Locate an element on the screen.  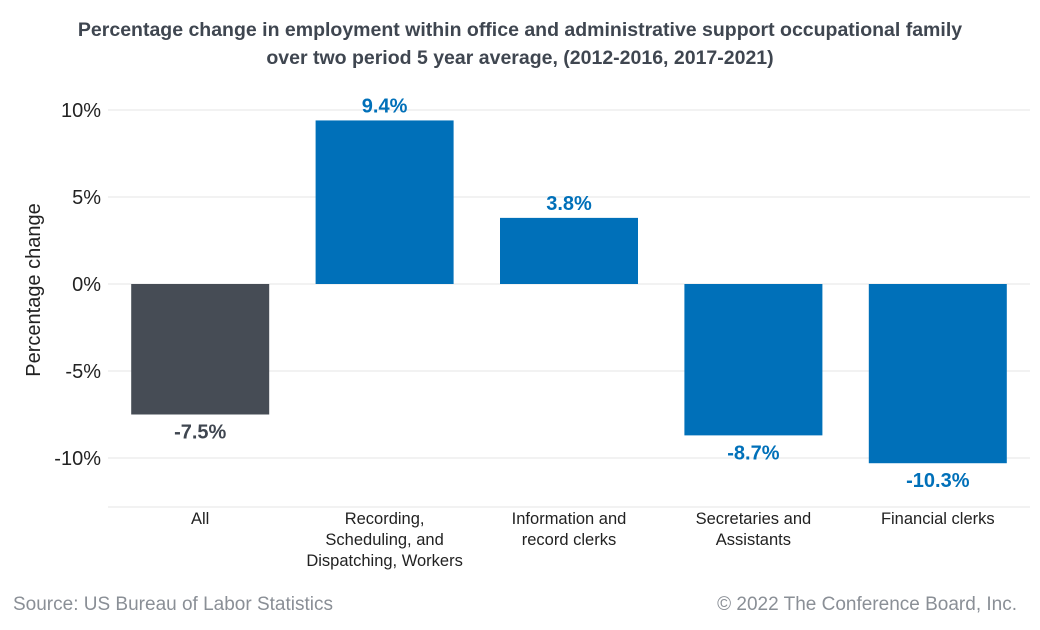
x-tick-label: Information and record clerks is located at coordinates (569, 529).